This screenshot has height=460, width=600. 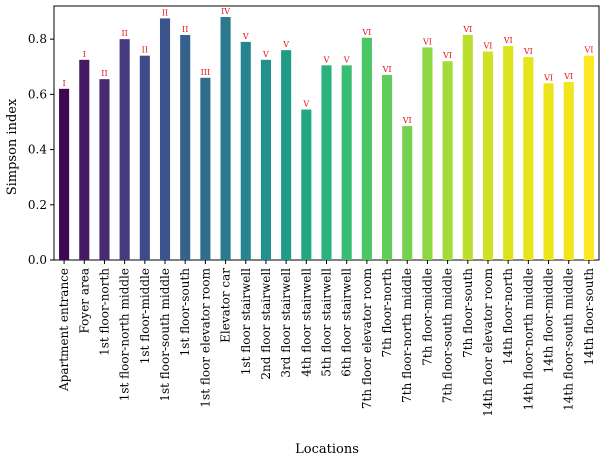 What do you see at coordinates (84, 300) in the screenshot?
I see `x-tick-label: Foyer area` at bounding box center [84, 300].